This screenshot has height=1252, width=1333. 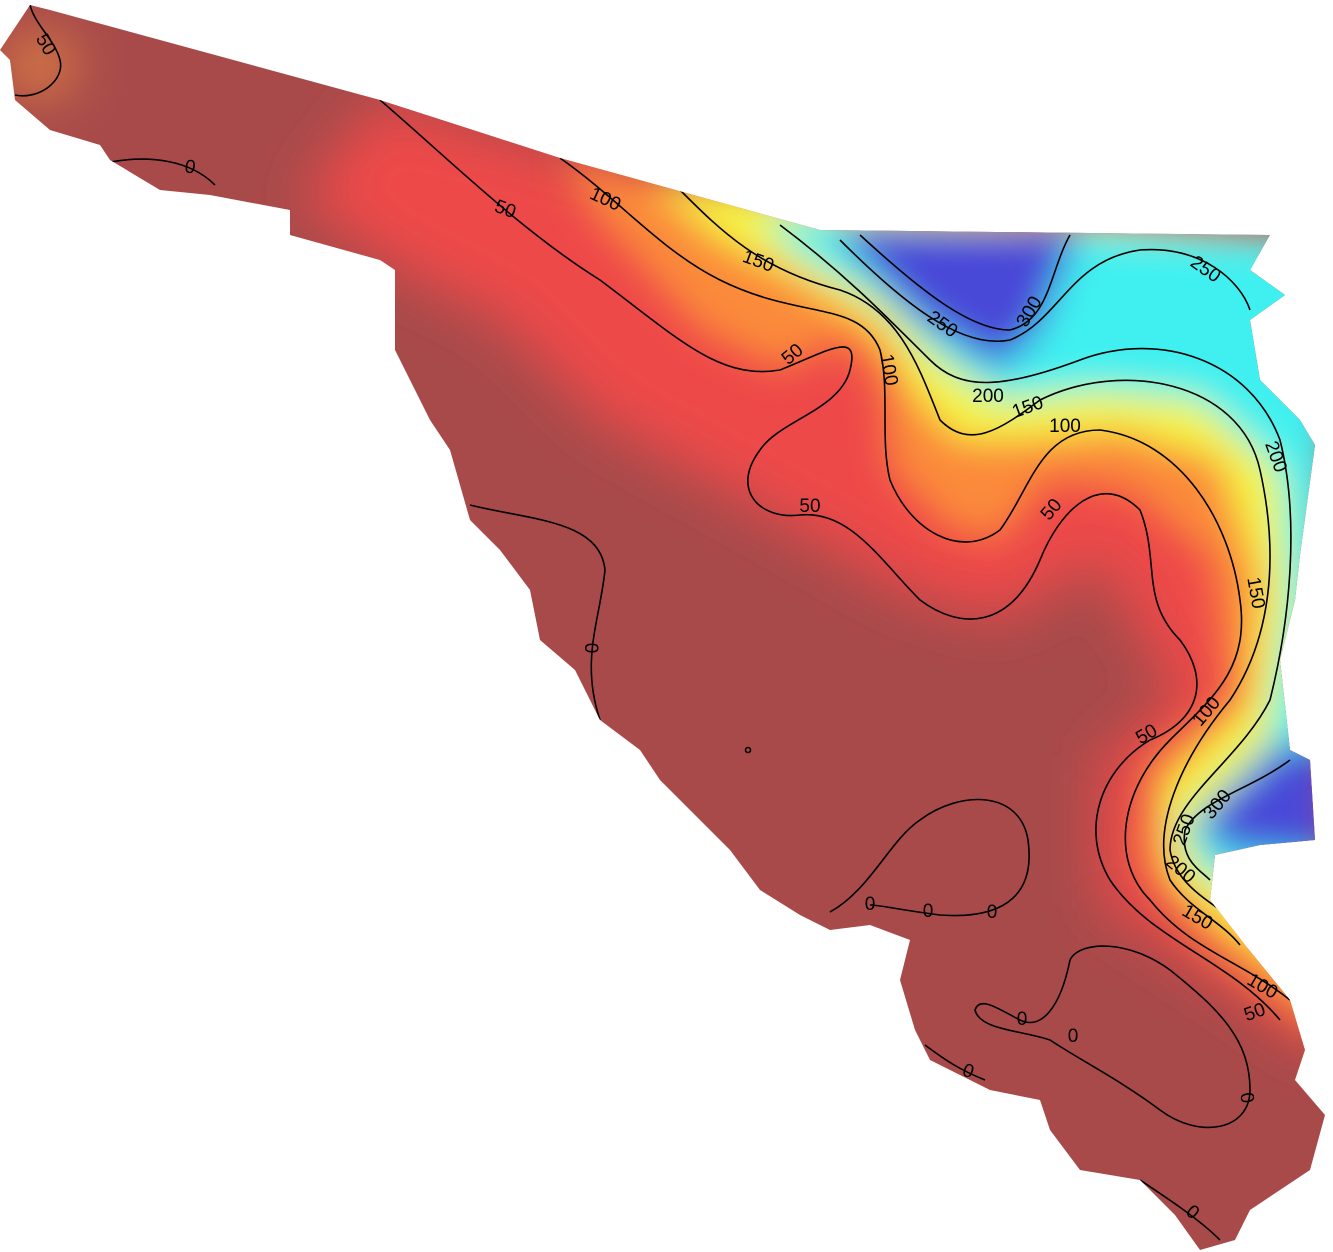 I want to click on contour-label: 100, so click(x=1065, y=426).